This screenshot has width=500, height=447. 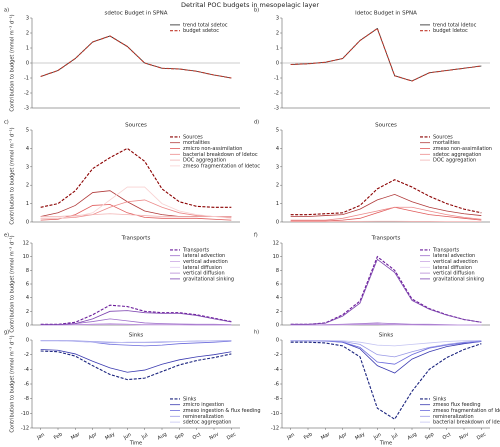 What do you see at coordinates (207, 423) in the screenshot?
I see `legend-label: sdetoc aggregation` at bounding box center [207, 423].